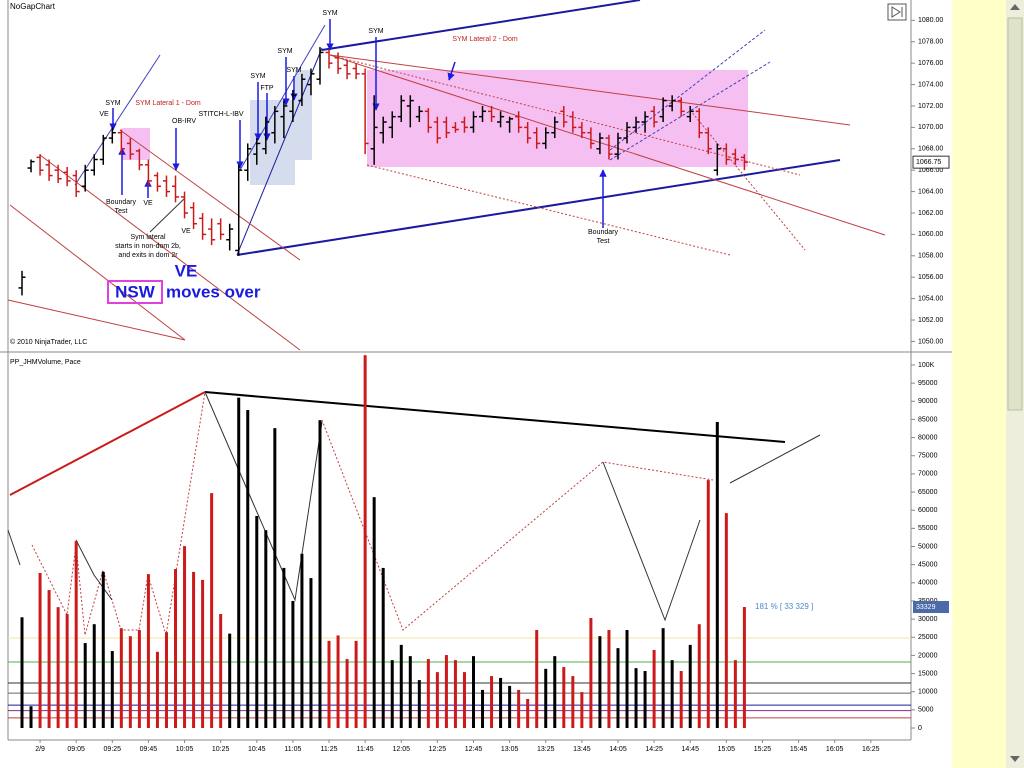 The height and width of the screenshot is (768, 1024). What do you see at coordinates (148, 255) in the screenshot?
I see `annotation: and exits in dom 2r` at bounding box center [148, 255].